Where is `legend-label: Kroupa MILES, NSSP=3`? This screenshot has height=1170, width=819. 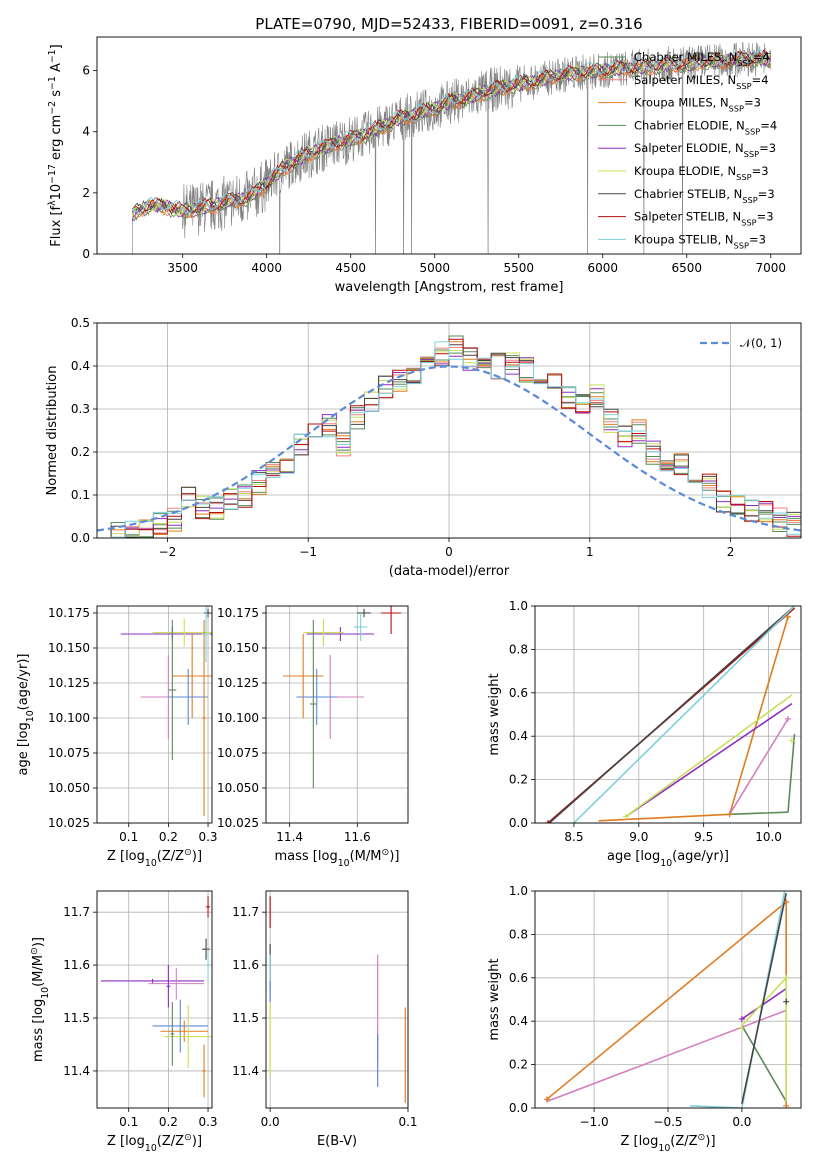
legend-label: Kroupa MILES, NSSP=3 is located at coordinates (697, 105).